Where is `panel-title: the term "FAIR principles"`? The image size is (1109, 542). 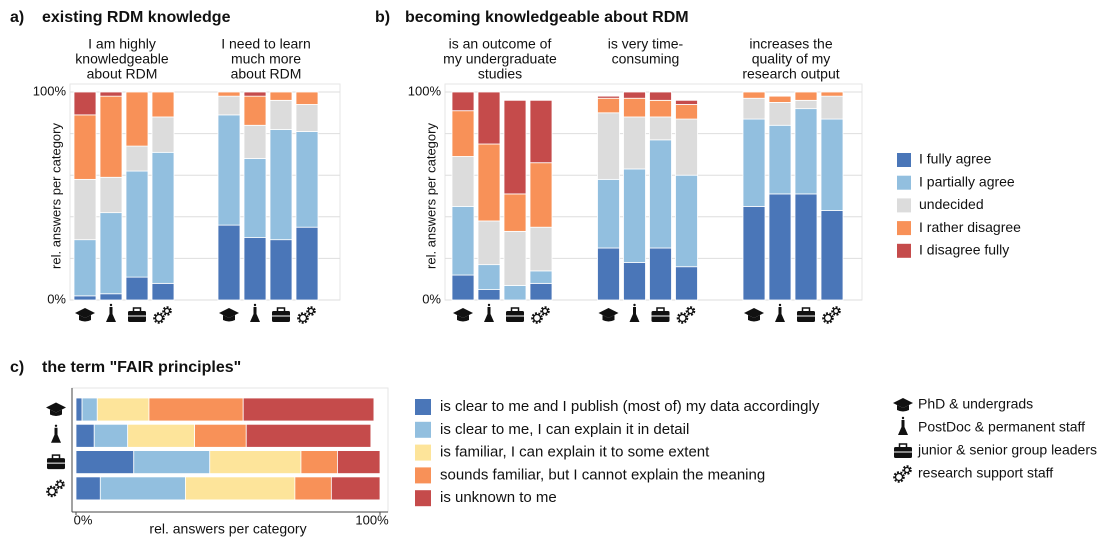
panel-title: the term "FAIR principles" is located at coordinates (141, 367).